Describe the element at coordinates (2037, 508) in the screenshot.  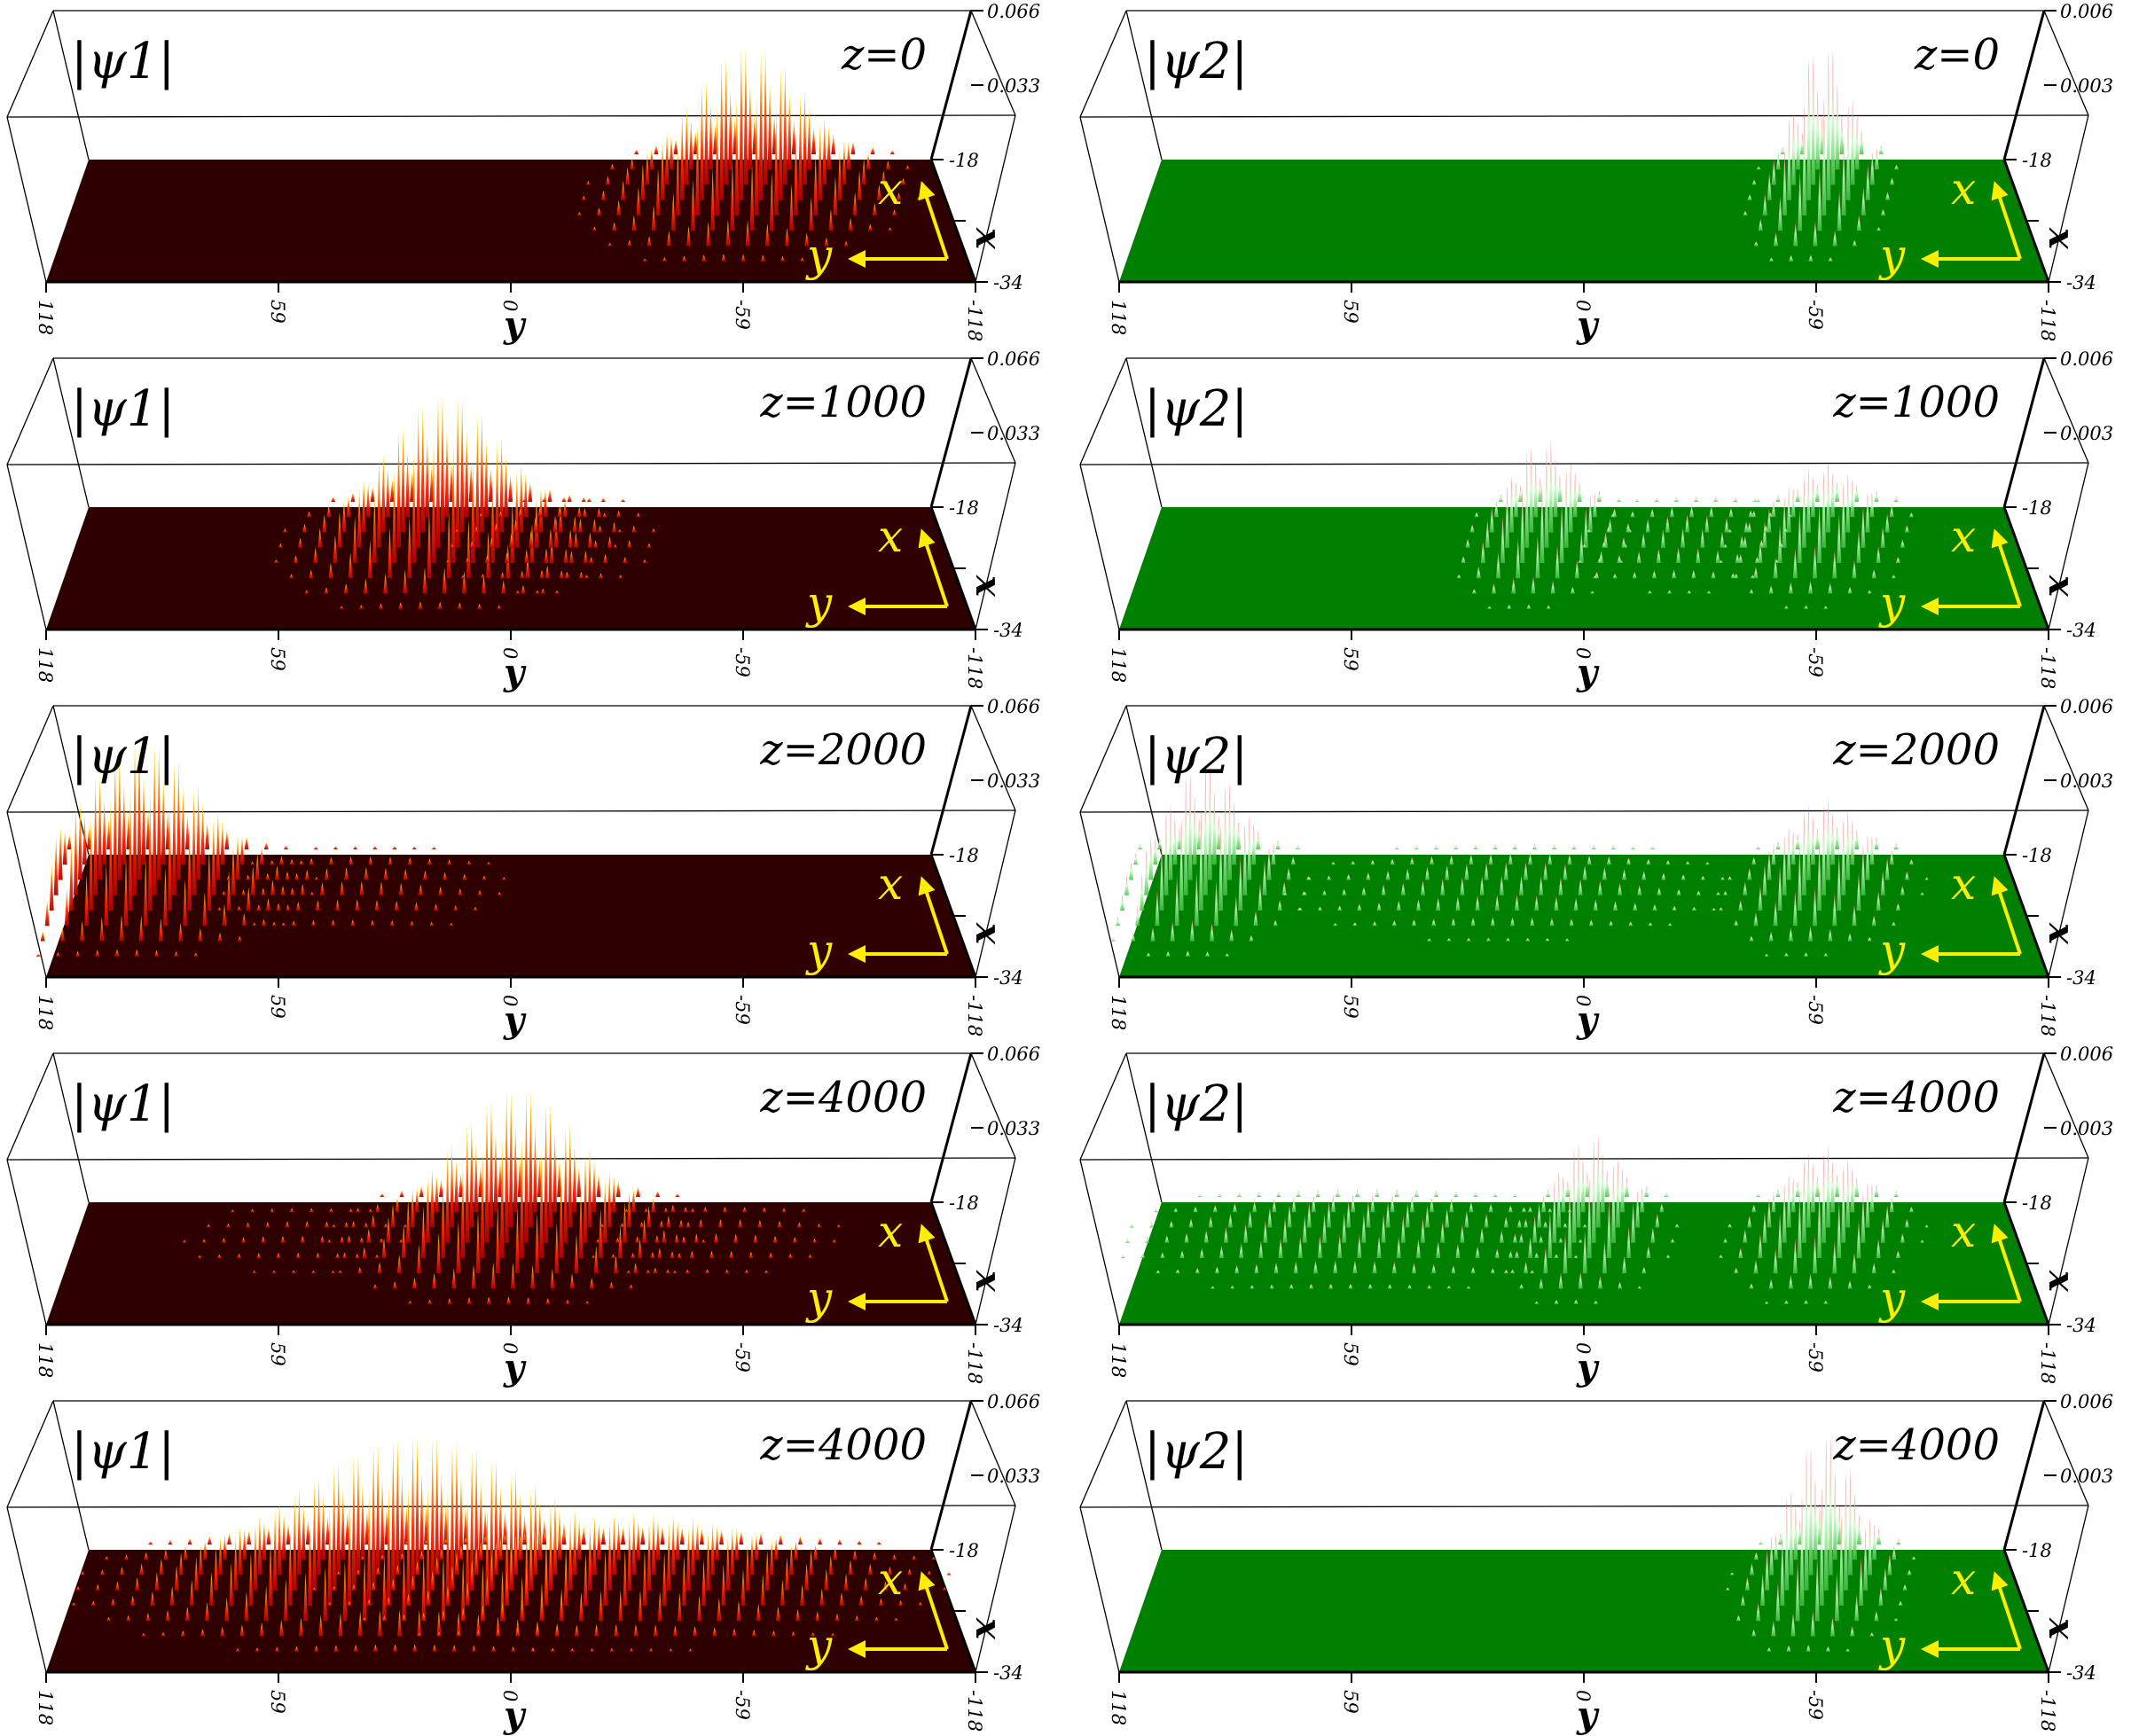
I see `x-tick-label: -18` at that location.